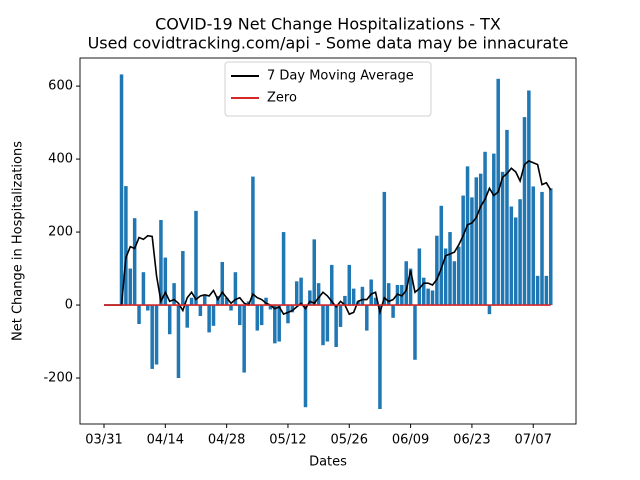 This screenshot has height=480, width=640. Describe the element at coordinates (165, 440) in the screenshot. I see `x-tick-label: 04/14` at that location.